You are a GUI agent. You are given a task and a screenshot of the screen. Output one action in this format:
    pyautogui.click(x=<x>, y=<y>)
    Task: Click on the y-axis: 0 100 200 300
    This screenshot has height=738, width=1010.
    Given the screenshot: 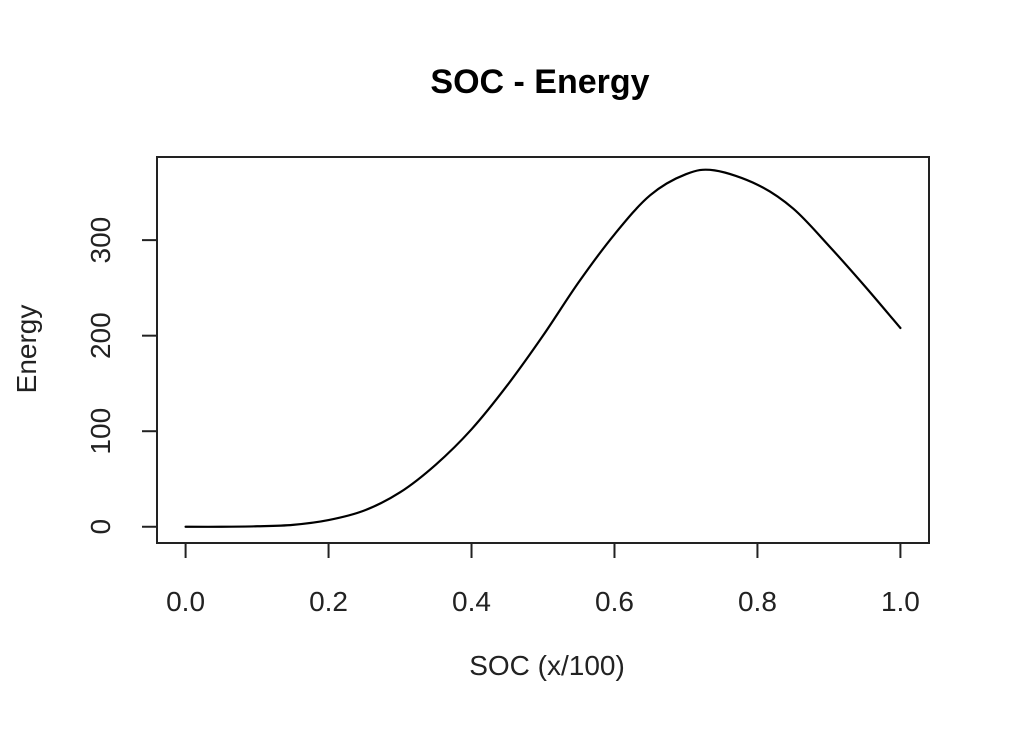 What is the action you would take?
    pyautogui.click(x=121, y=376)
    